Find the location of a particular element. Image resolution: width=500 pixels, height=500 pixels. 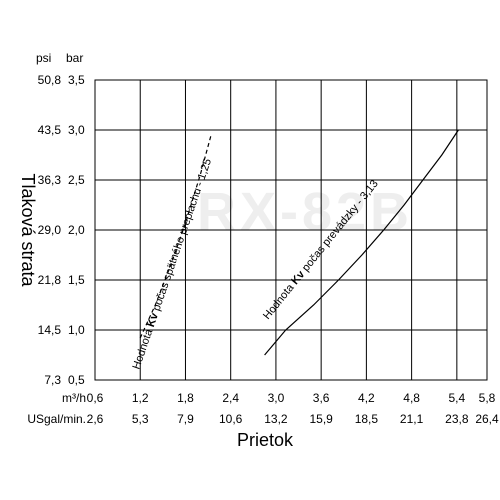

x-tick-label-m3h: 1,2 is located at coordinates (140, 398).